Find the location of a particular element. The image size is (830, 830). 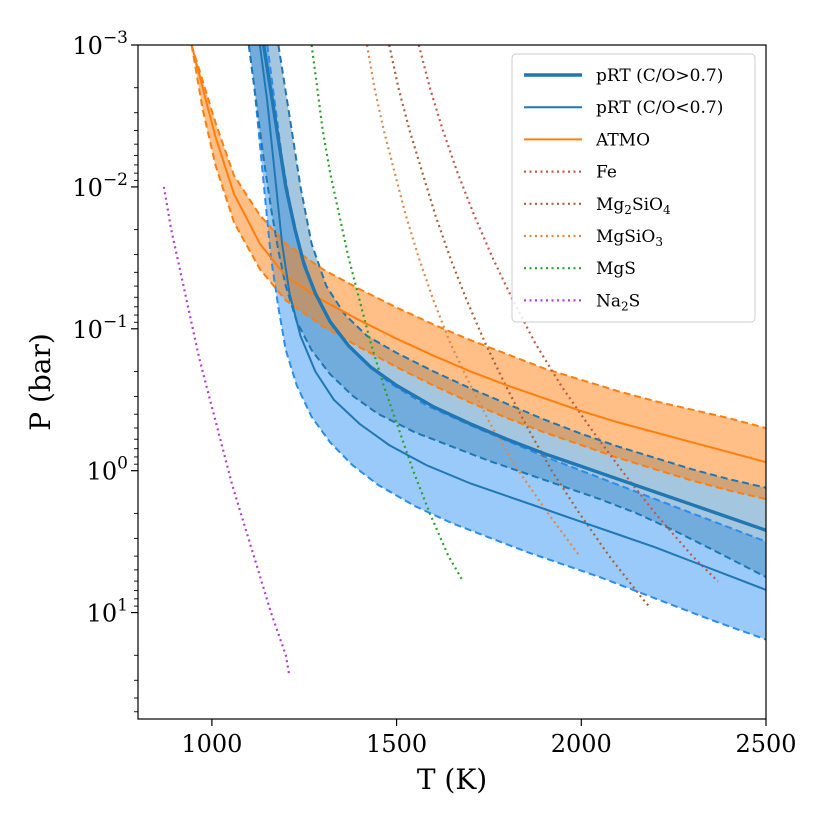

x-axis-title: T (K) is located at coordinates (452, 779).